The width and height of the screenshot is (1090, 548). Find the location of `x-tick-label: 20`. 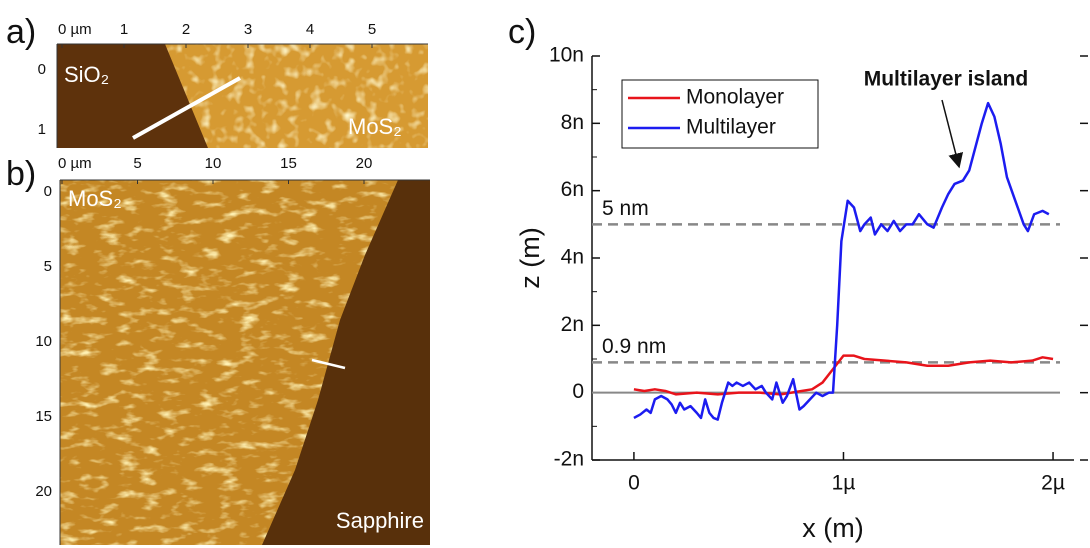

x-tick-label: 20 is located at coordinates (364, 163).